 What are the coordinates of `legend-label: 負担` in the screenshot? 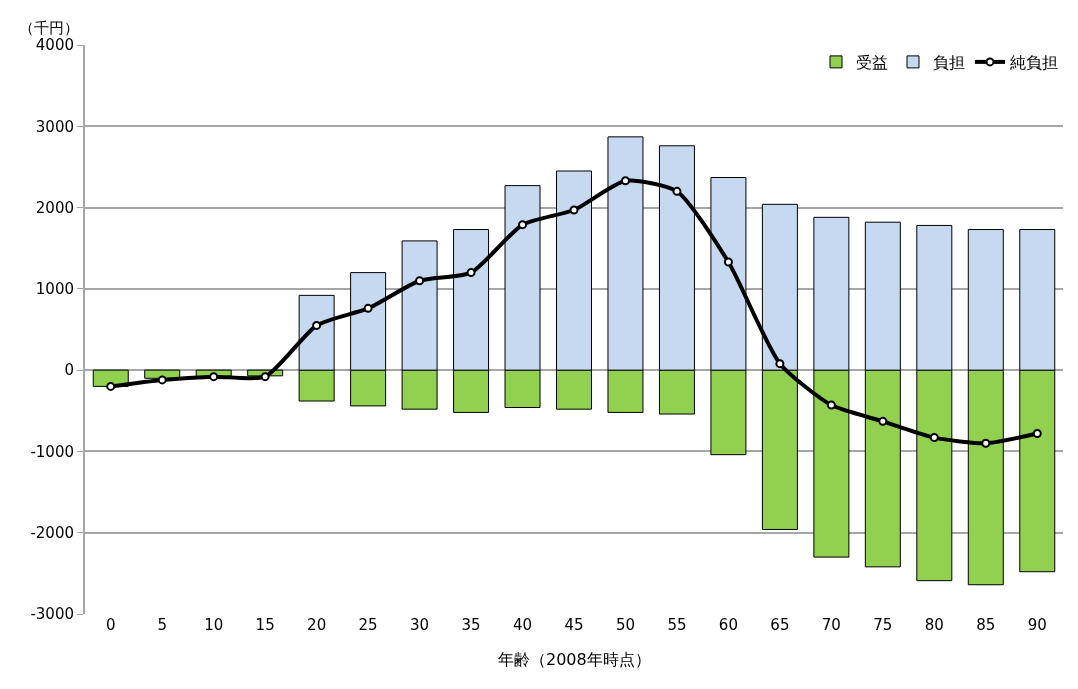 It's located at (949, 63).